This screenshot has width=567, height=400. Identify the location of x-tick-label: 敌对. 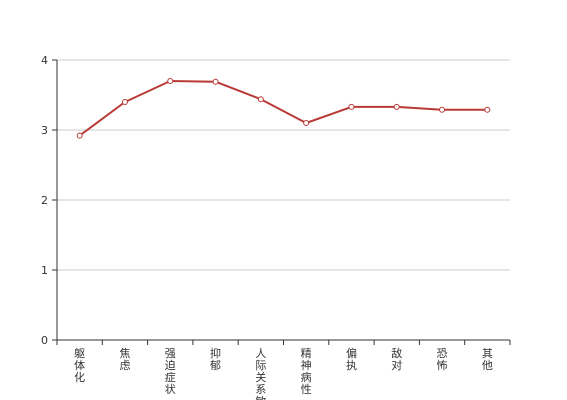
(396, 359).